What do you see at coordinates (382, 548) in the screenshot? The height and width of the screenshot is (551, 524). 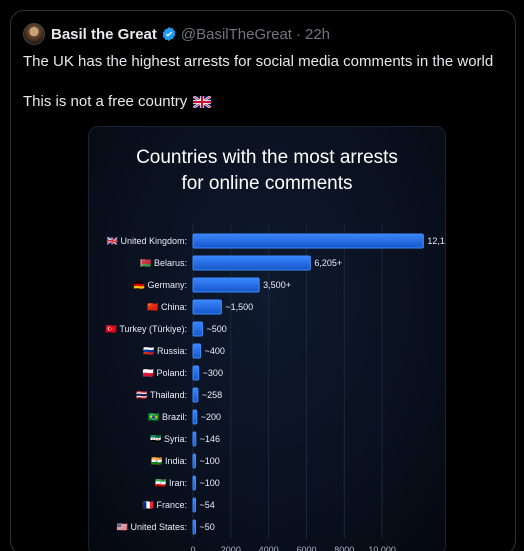 I see `x-tick-label: 10,000` at bounding box center [382, 548].